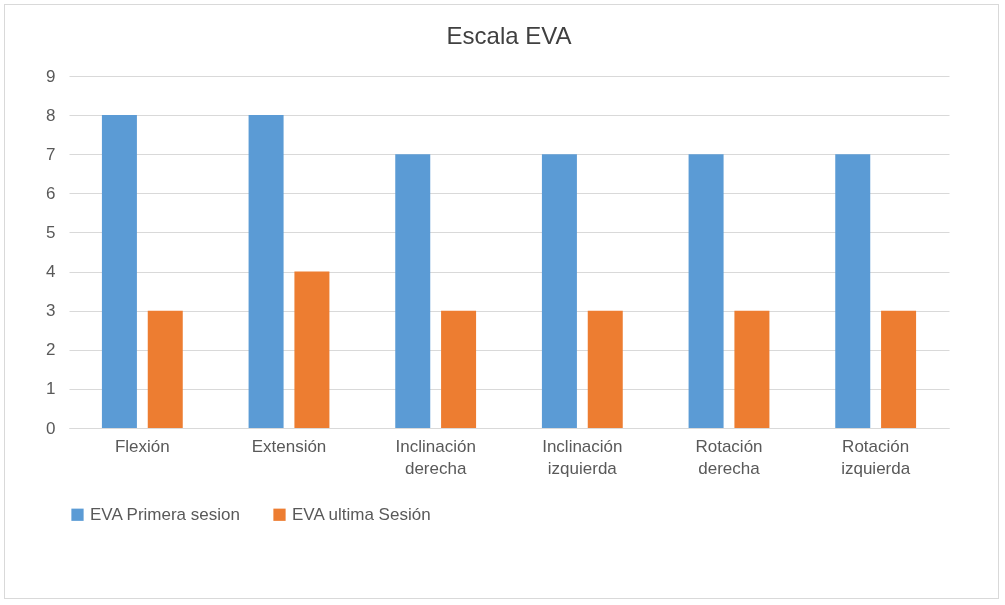 This screenshot has height=605, width=1005. I want to click on y-tick-label: 8, so click(51, 115).